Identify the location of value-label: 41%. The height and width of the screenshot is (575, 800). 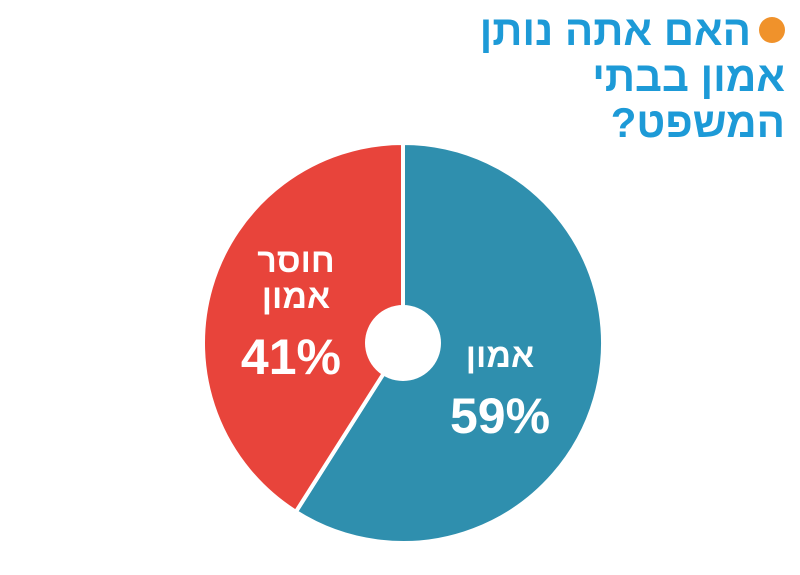
(290, 357).